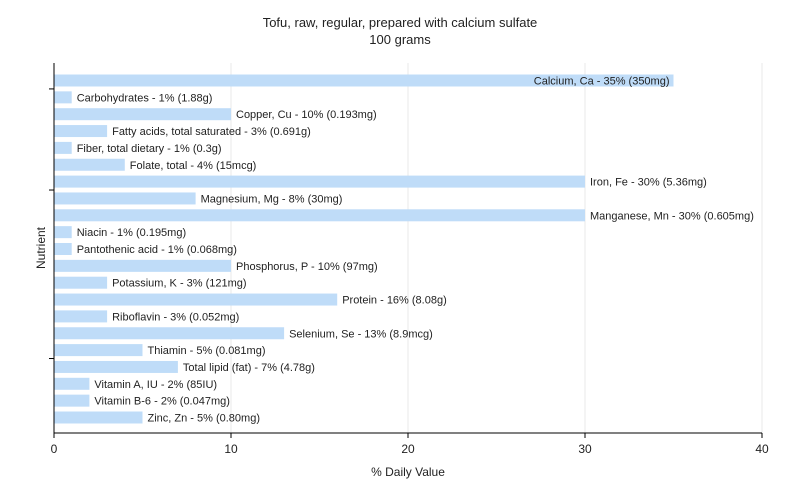  What do you see at coordinates (131, 233) in the screenshot?
I see `bar-label: Niacin - 1% (0.195mg)` at bounding box center [131, 233].